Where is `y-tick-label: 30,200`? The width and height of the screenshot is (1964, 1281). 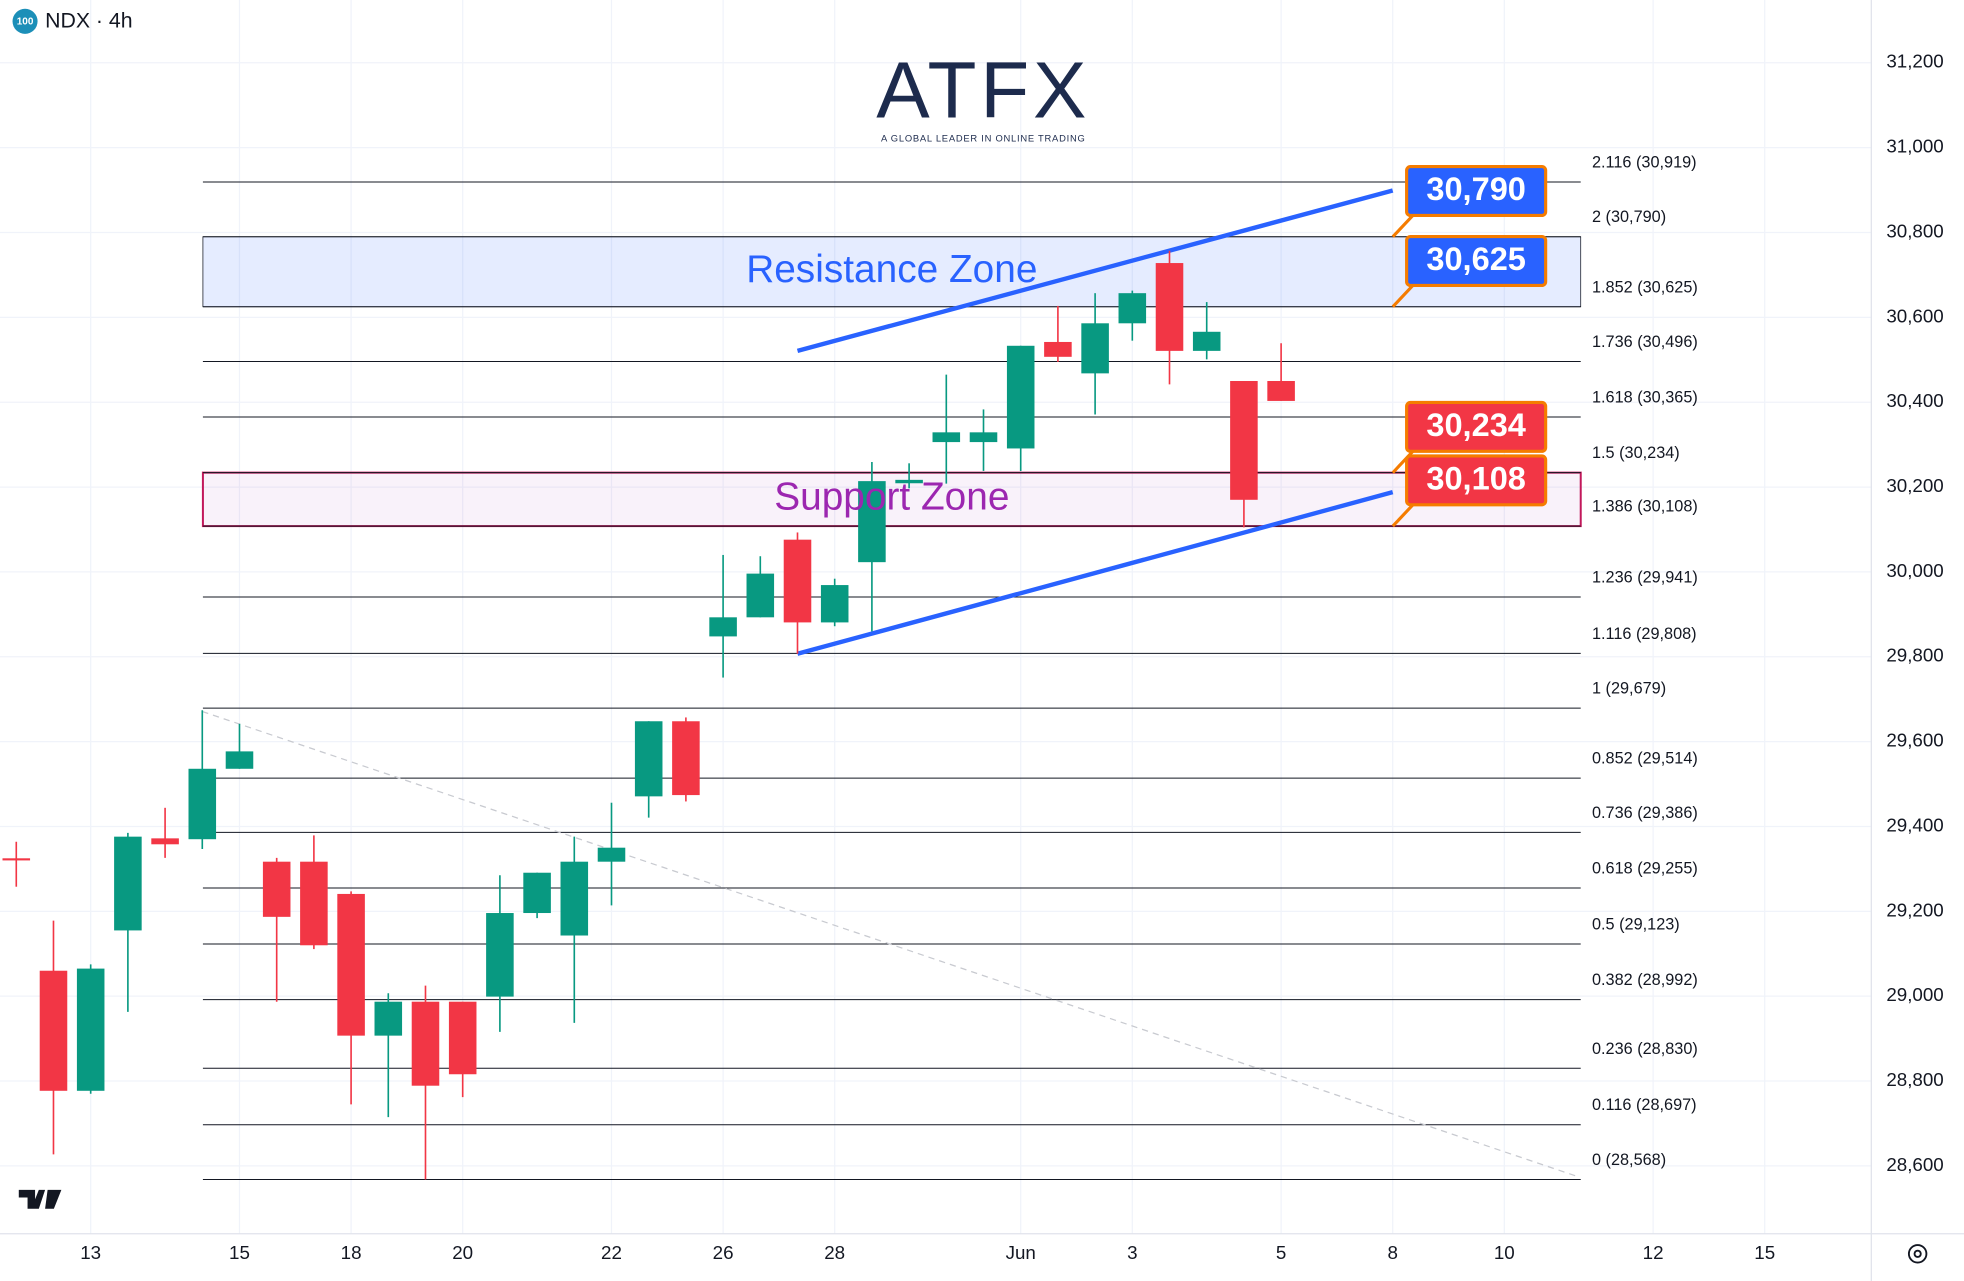 y-tick-label: 30,200 is located at coordinates (1914, 485).